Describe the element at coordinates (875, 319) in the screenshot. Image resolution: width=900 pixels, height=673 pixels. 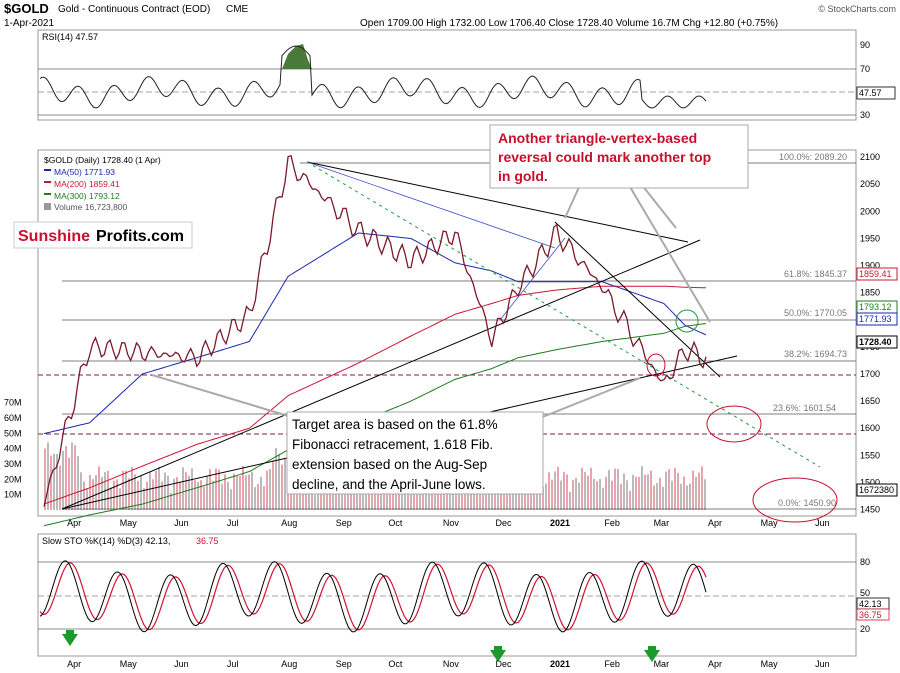
I see `badge-ma50: 1771.93` at that location.